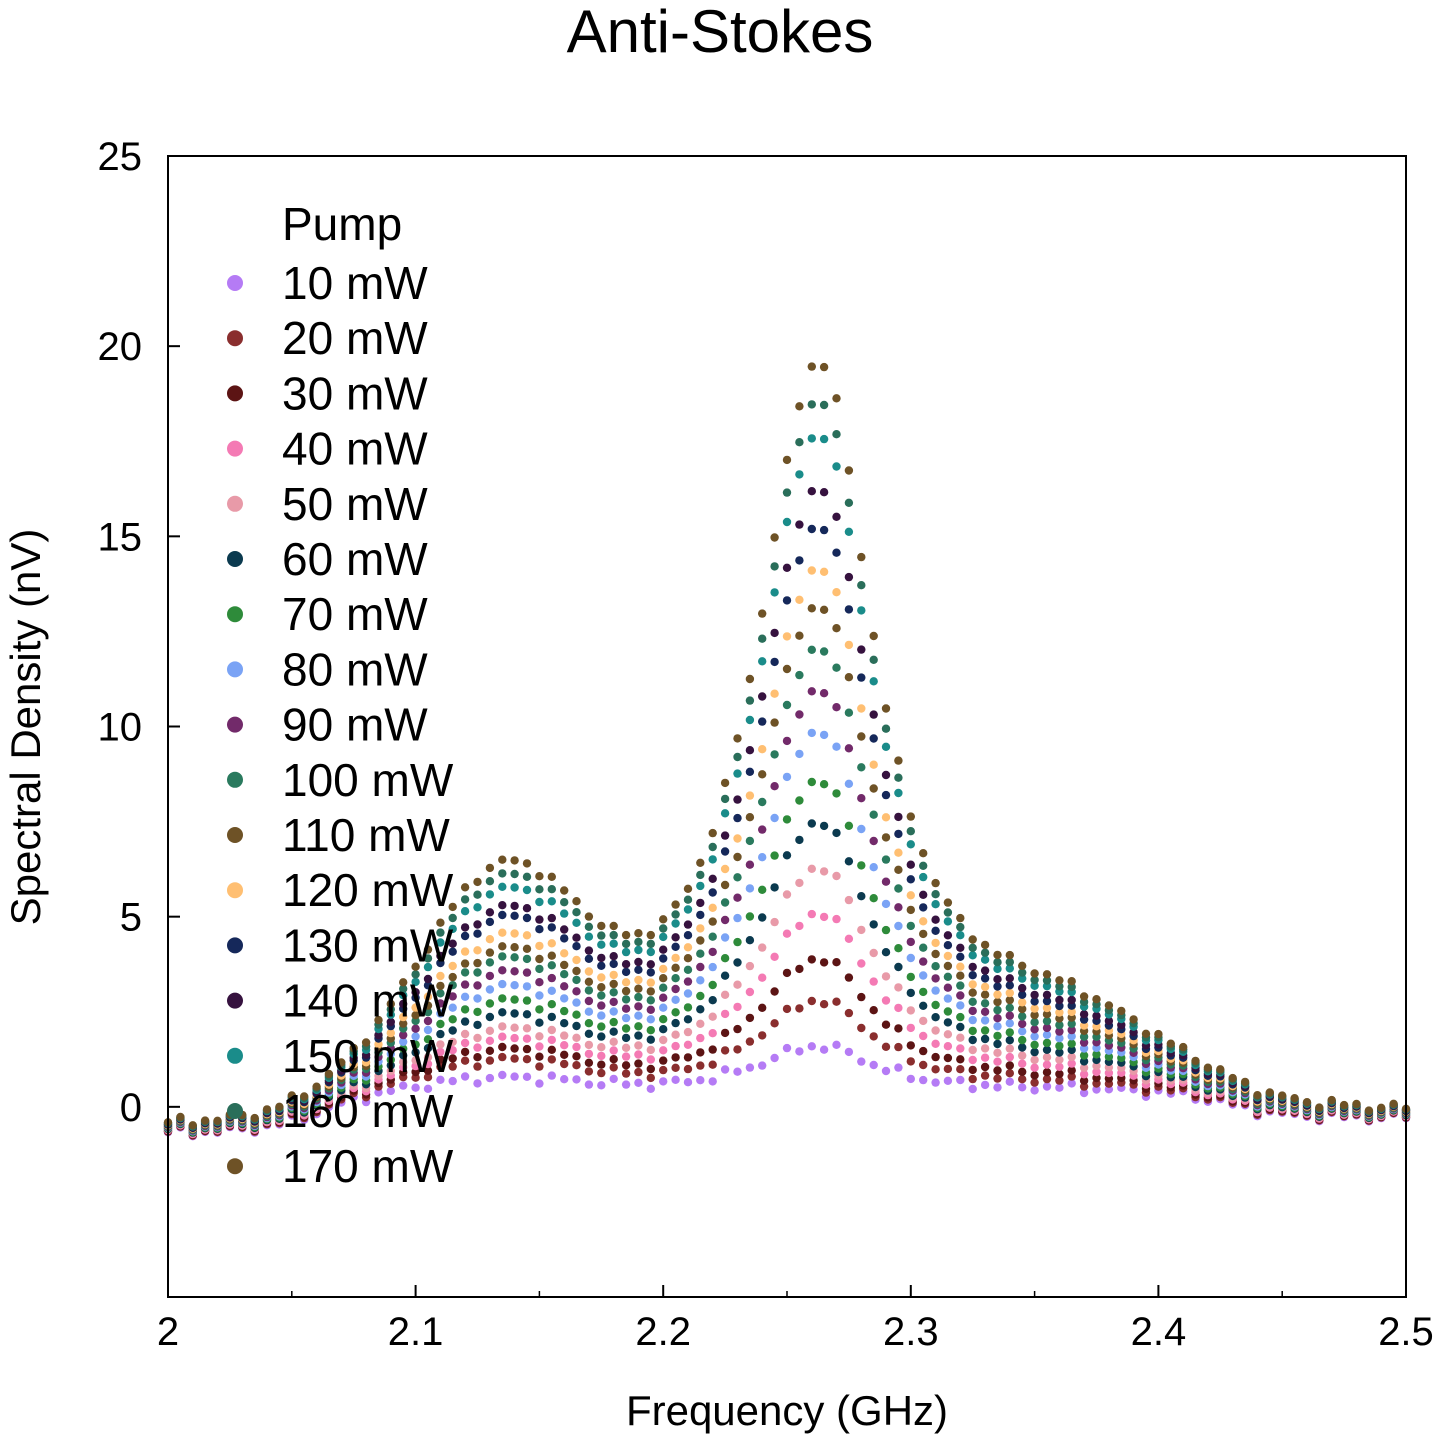 This screenshot has width=1440, height=1440. I want to click on y-tick-label: 15, so click(120, 537).